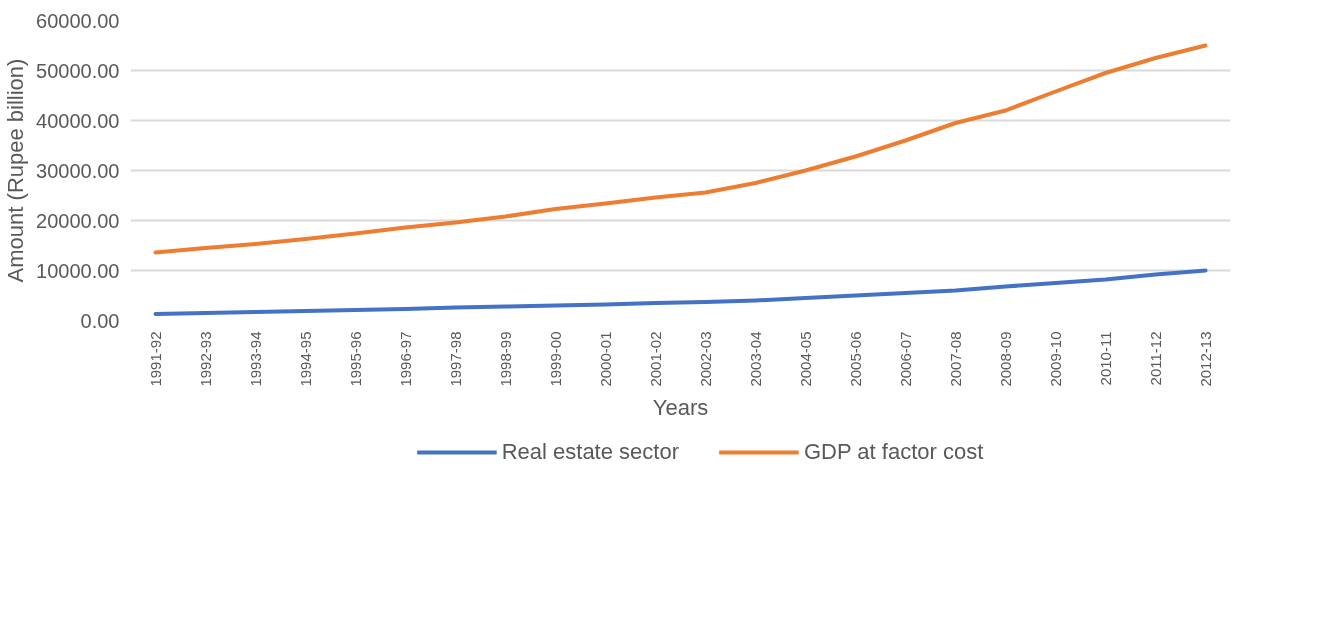 Image resolution: width=1325 pixels, height=634 pixels. What do you see at coordinates (355, 359) in the screenshot?
I see `x-tick-label: 1995-96` at bounding box center [355, 359].